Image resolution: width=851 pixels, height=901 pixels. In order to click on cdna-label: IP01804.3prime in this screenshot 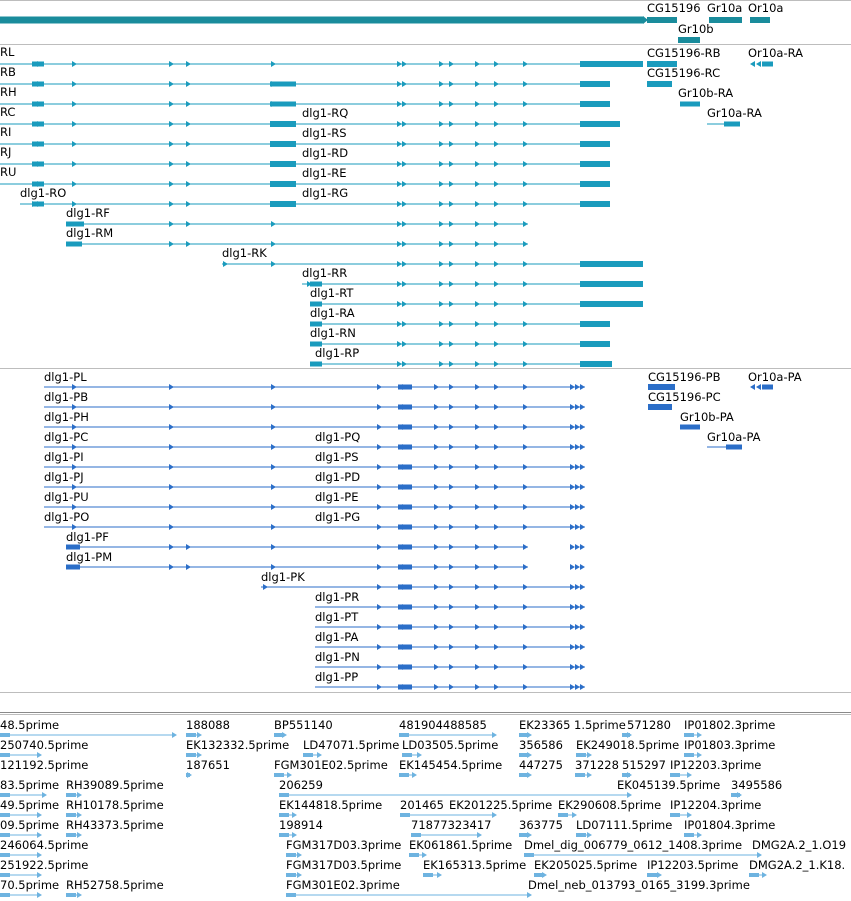, I will do `click(730, 825)`.